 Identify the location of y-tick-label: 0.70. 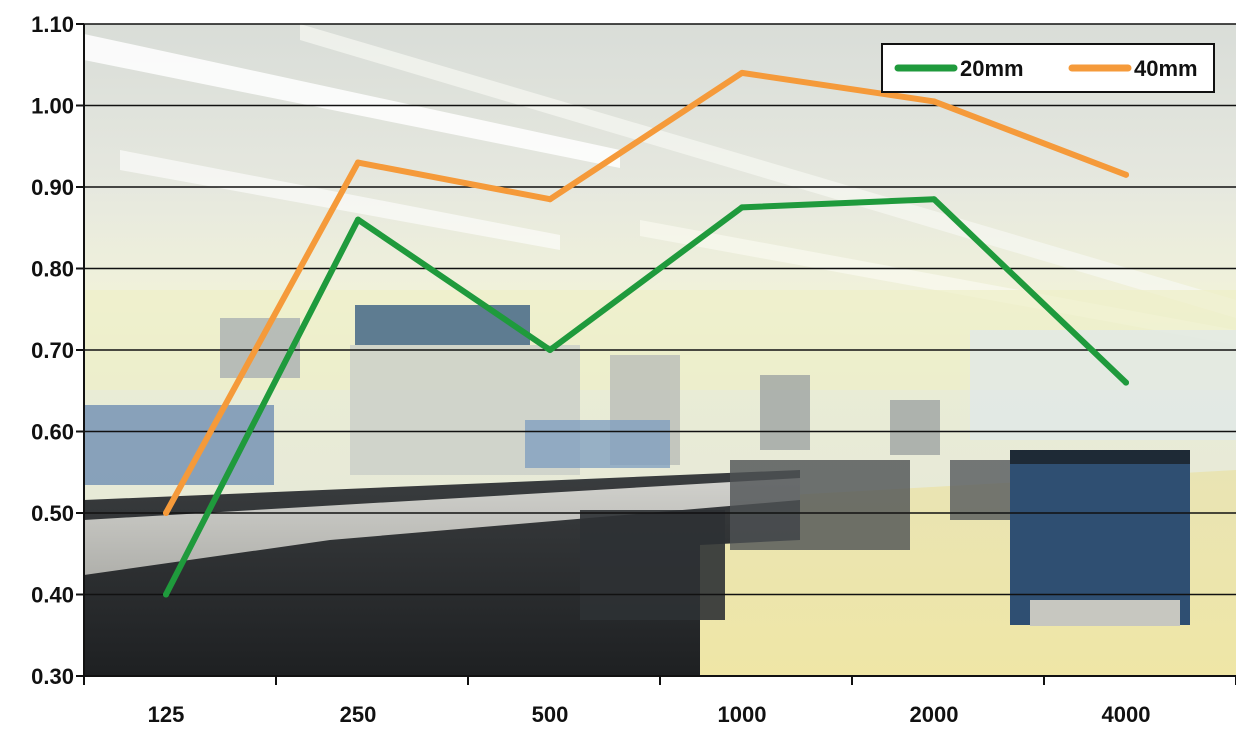
(52, 350).